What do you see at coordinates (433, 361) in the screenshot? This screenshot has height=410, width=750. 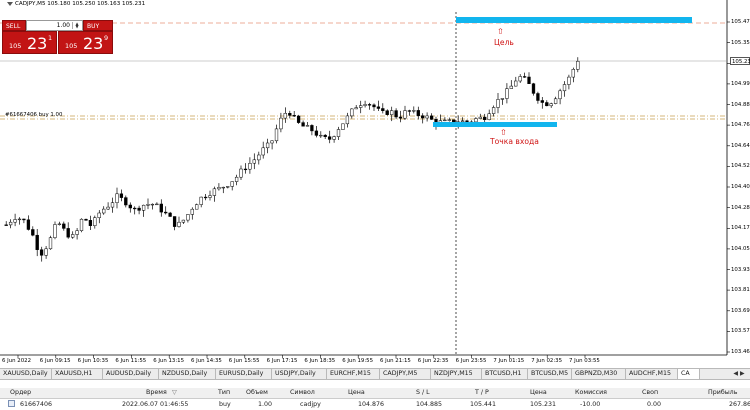 I see `time-tick-label: 6 Jun 22:35` at bounding box center [433, 361].